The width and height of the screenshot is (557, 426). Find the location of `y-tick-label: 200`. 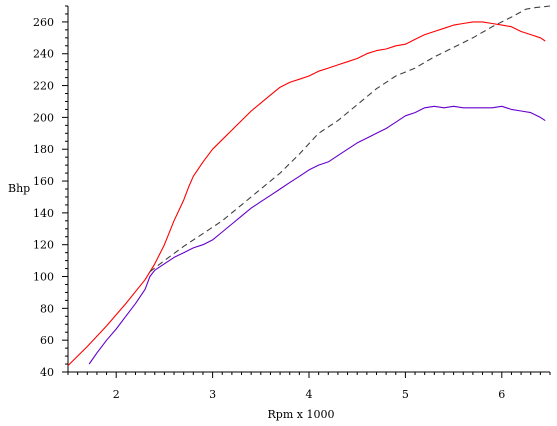

y-tick-label: 200 is located at coordinates (43, 117).